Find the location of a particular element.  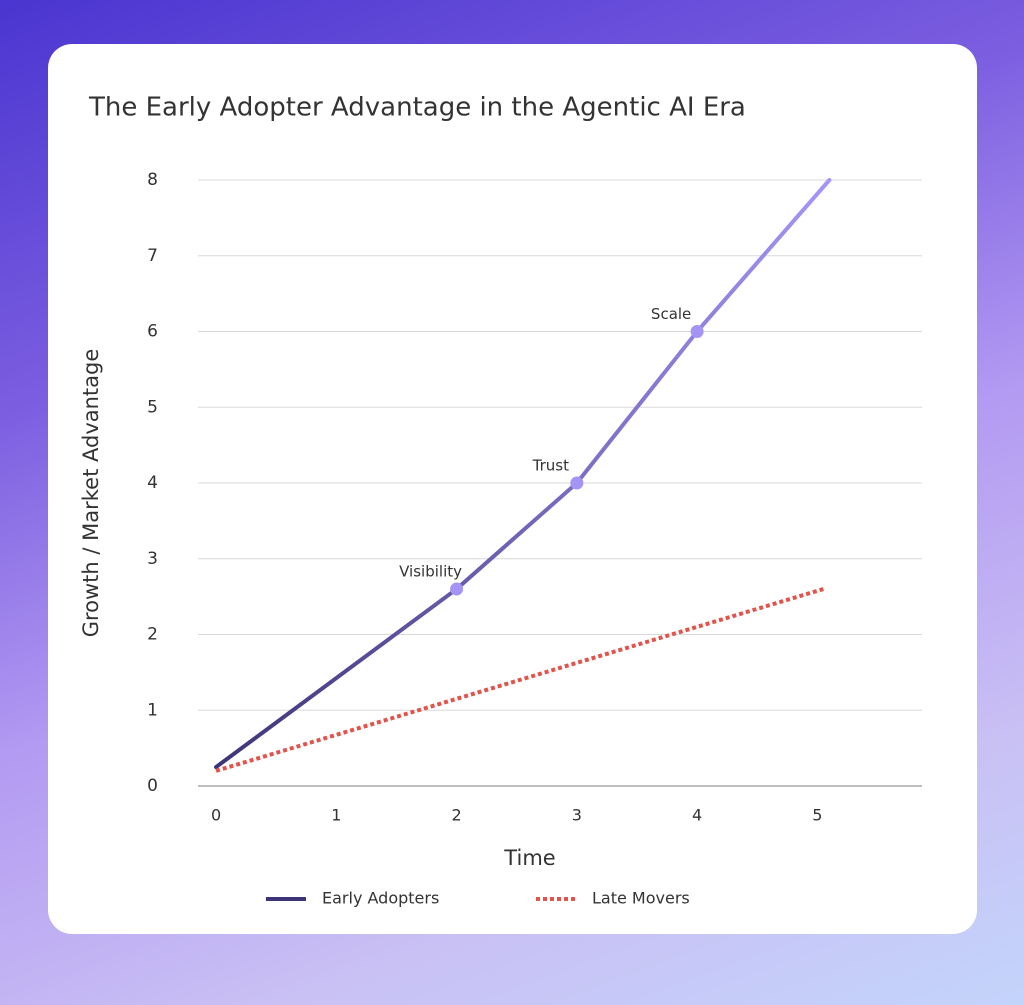

x-tick-label: 2 is located at coordinates (456, 815).